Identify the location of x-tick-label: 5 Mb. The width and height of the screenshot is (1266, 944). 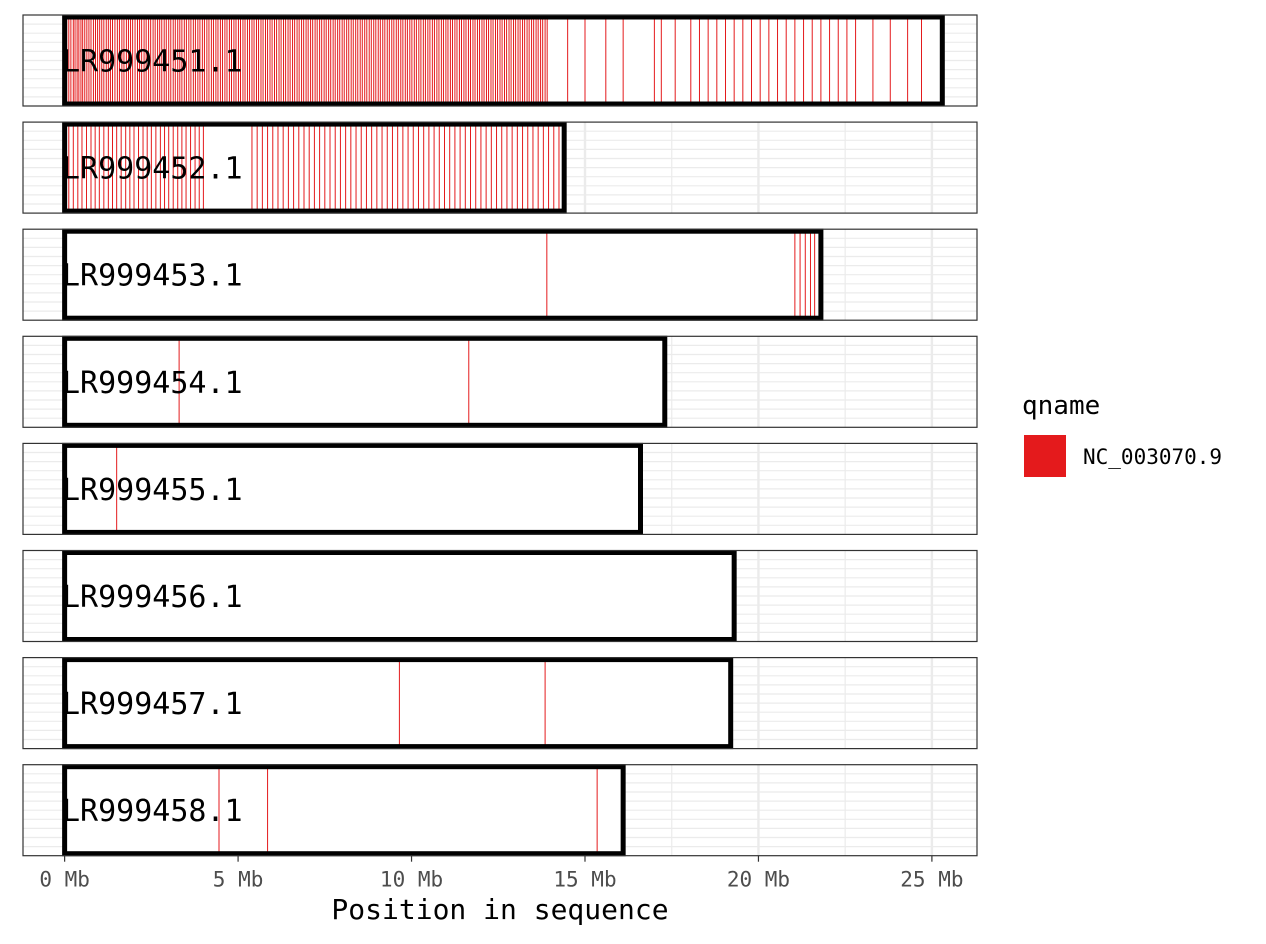
(238, 880).